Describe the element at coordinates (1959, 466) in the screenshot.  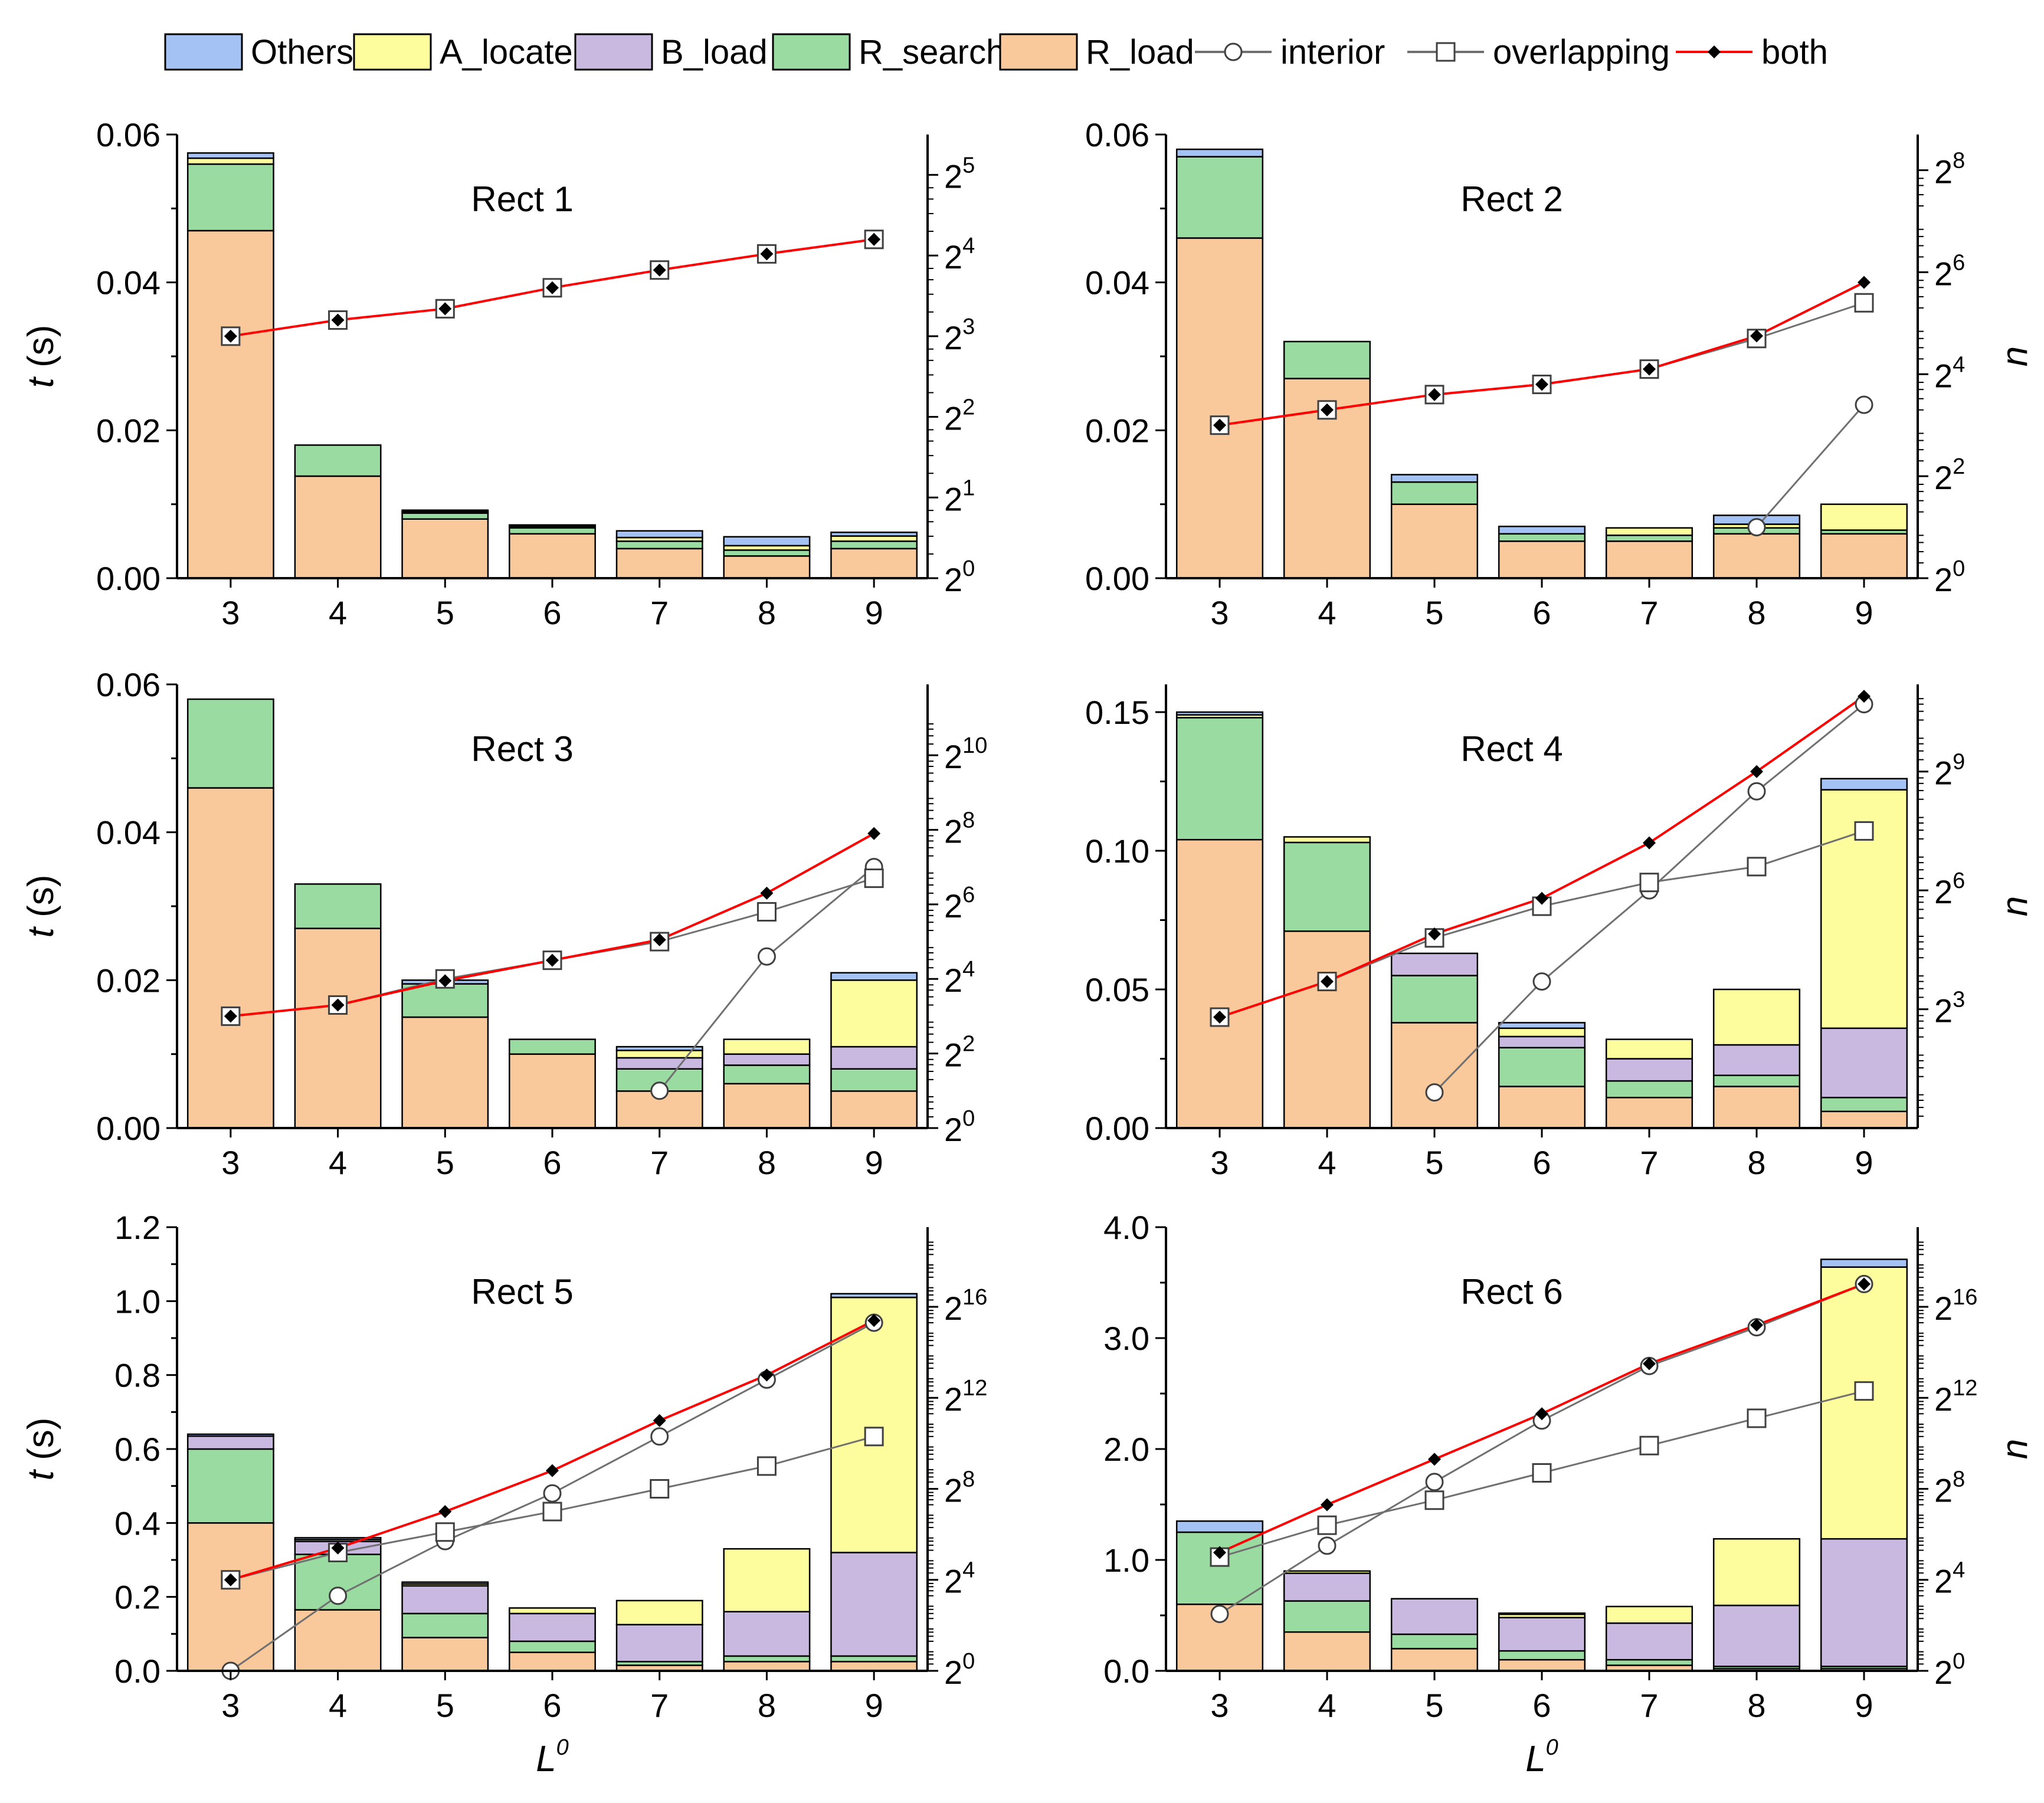
I see `y2-tick-exponent: 2` at that location.